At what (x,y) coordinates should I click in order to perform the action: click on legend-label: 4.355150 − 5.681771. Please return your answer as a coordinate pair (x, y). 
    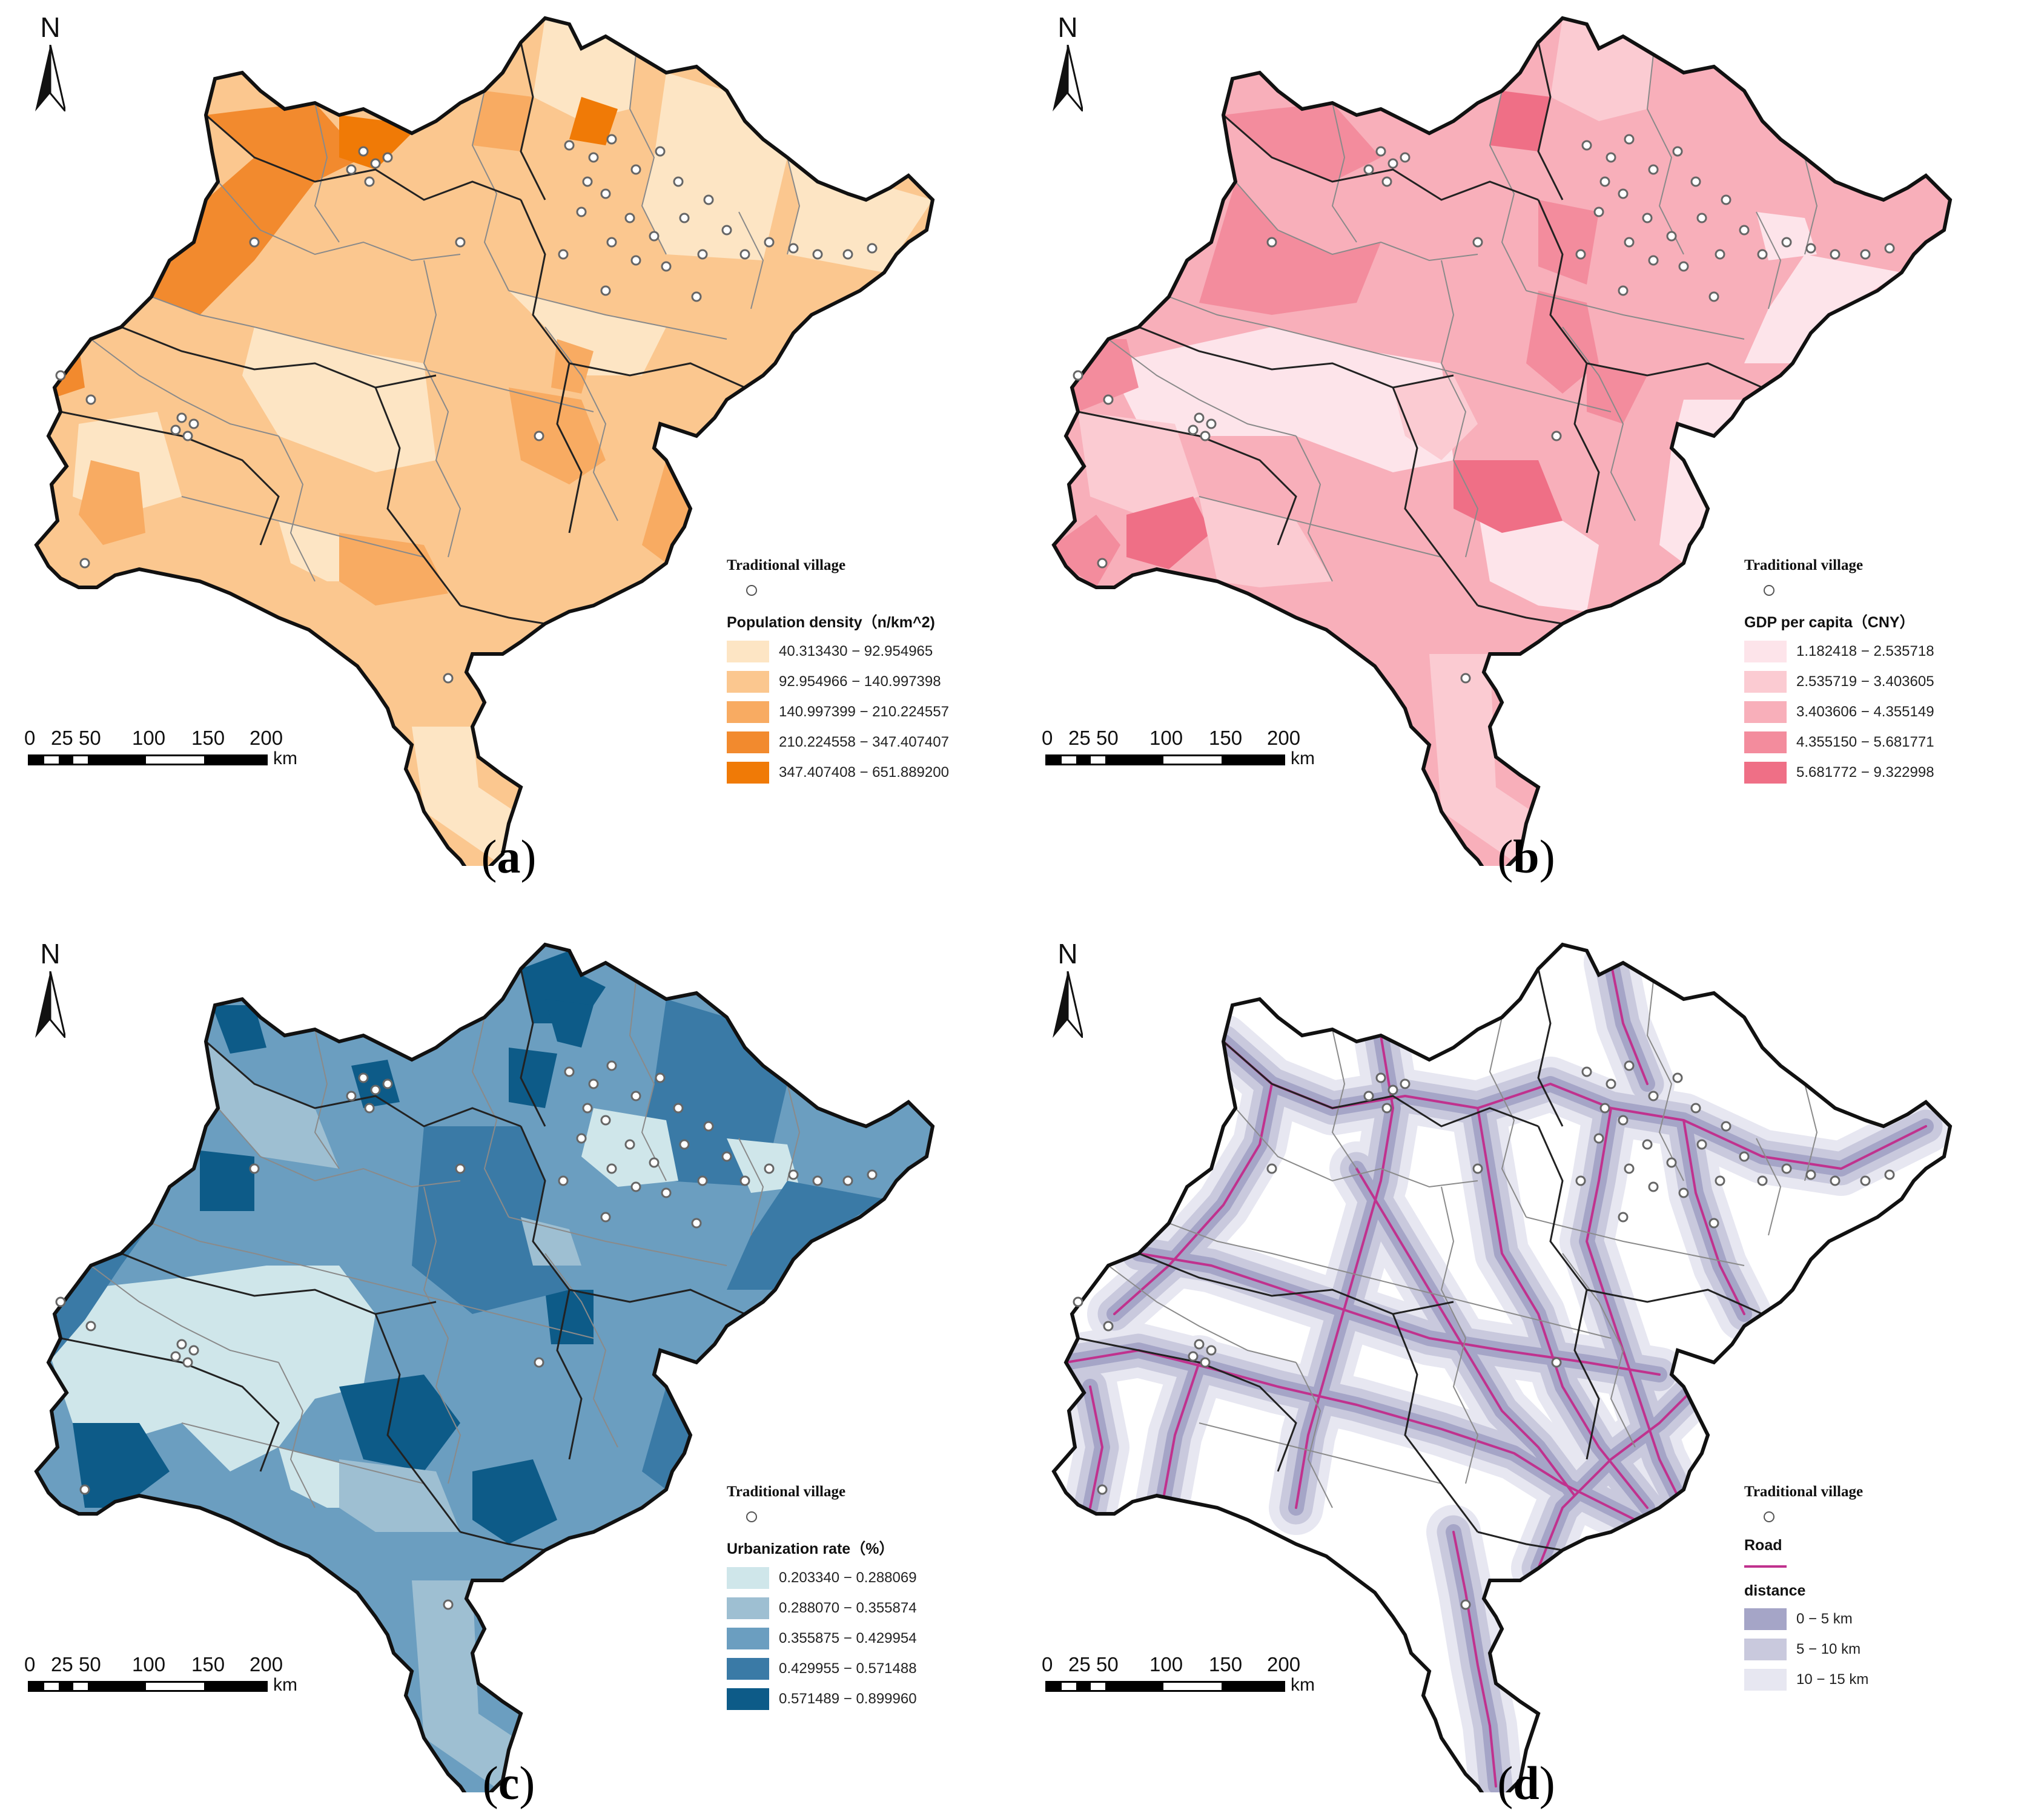
    Looking at the image, I should click on (1865, 742).